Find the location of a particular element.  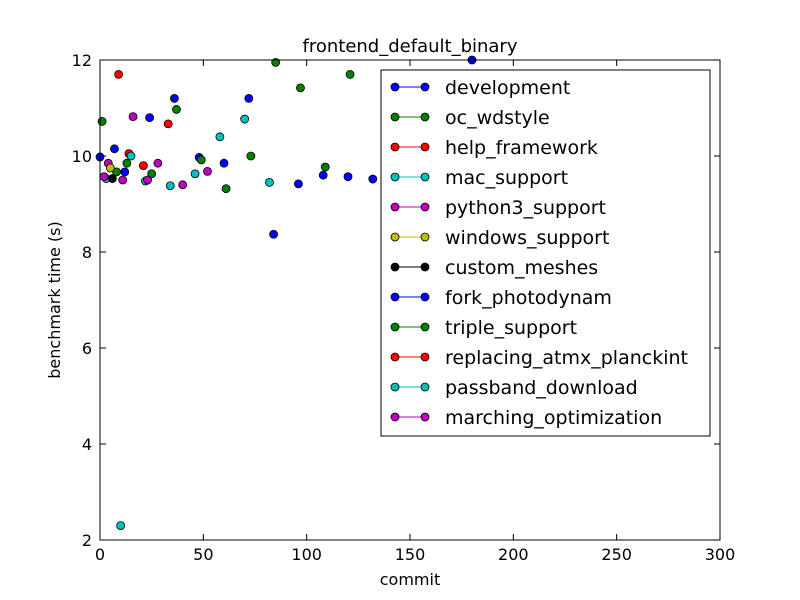

legend-label: development is located at coordinates (507, 88).